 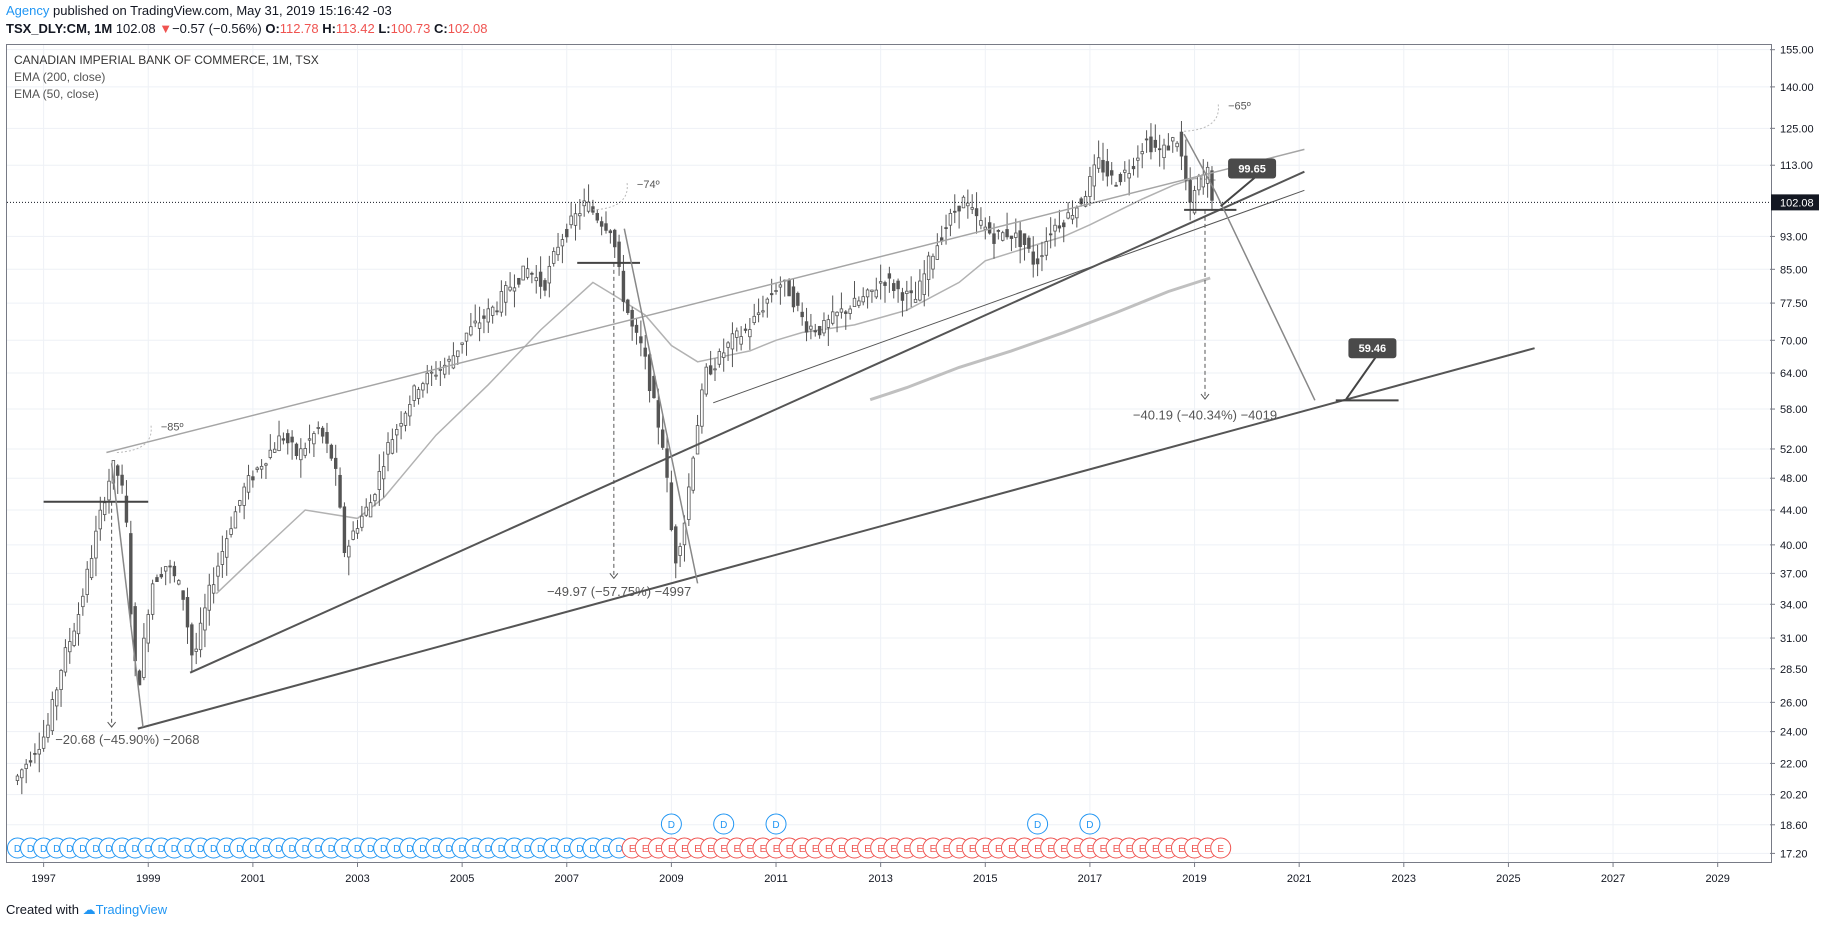 What do you see at coordinates (1796, 166) in the screenshot?
I see `price-tick-label: 113.00` at bounding box center [1796, 166].